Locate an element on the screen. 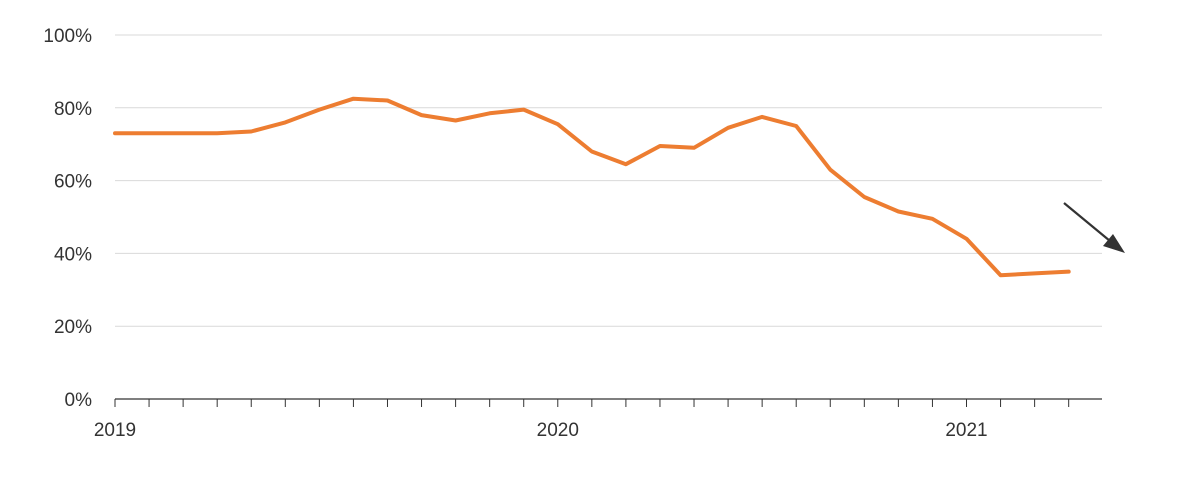 This screenshot has width=1200, height=488. y-tick-label: 20% is located at coordinates (73, 327).